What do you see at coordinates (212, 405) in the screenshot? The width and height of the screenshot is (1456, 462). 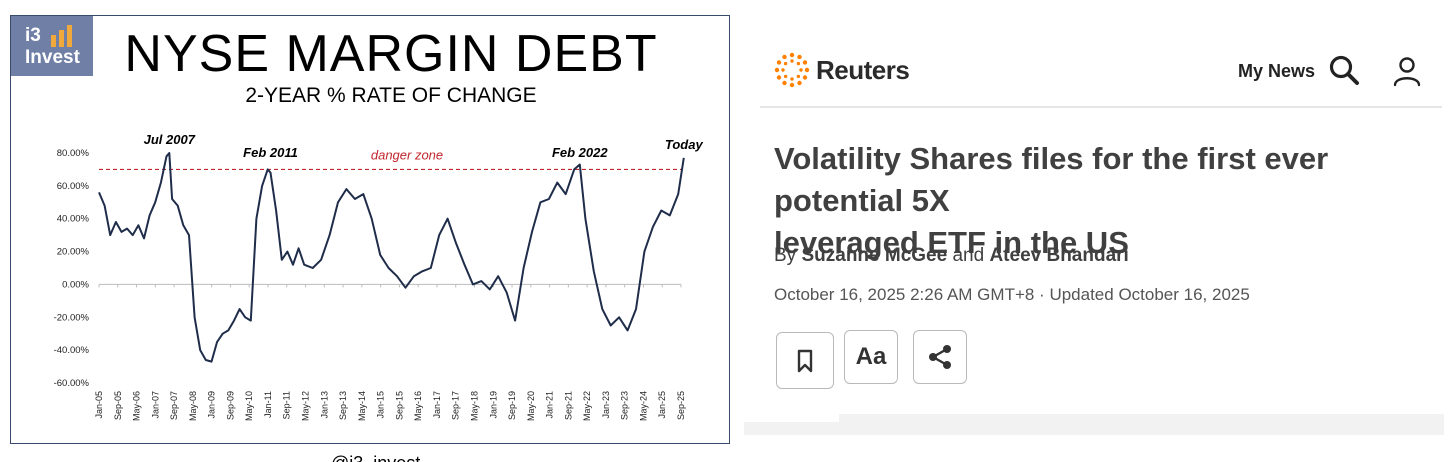 I see `x-tick-label: Jan-09` at bounding box center [212, 405].